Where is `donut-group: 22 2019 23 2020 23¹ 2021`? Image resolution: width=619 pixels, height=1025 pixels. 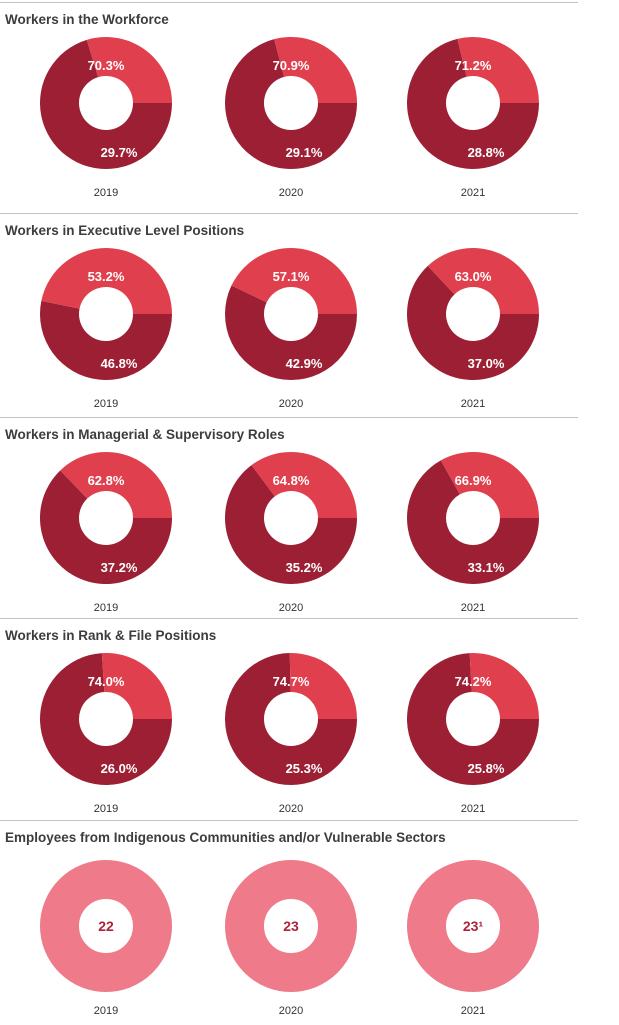
donut-group: 22 2019 23 2020 23¹ 2021 is located at coordinates (289, 938).